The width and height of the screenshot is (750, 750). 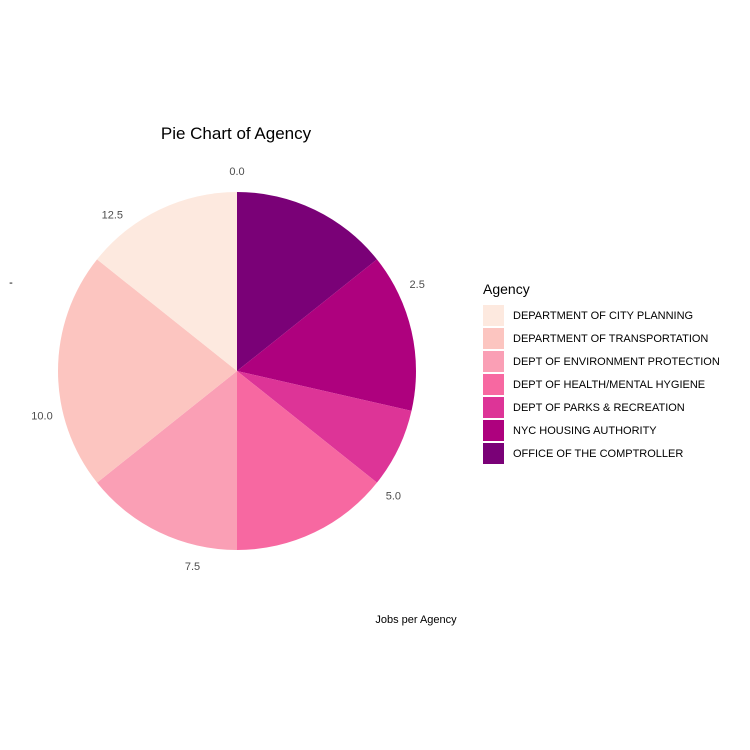 I want to click on legend-key-dept-of-health-mental-hygiene, so click(x=493, y=384).